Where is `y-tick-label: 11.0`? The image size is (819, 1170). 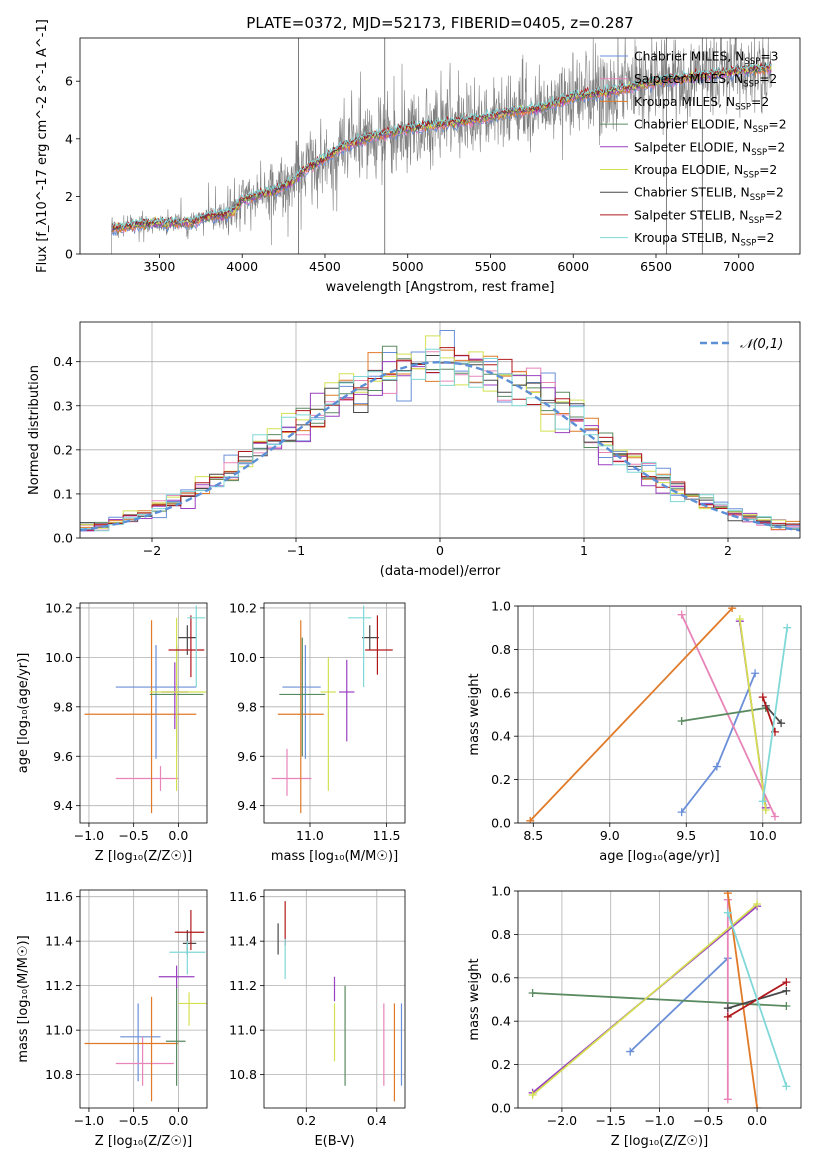
y-tick-label: 11.0 is located at coordinates (59, 1030).